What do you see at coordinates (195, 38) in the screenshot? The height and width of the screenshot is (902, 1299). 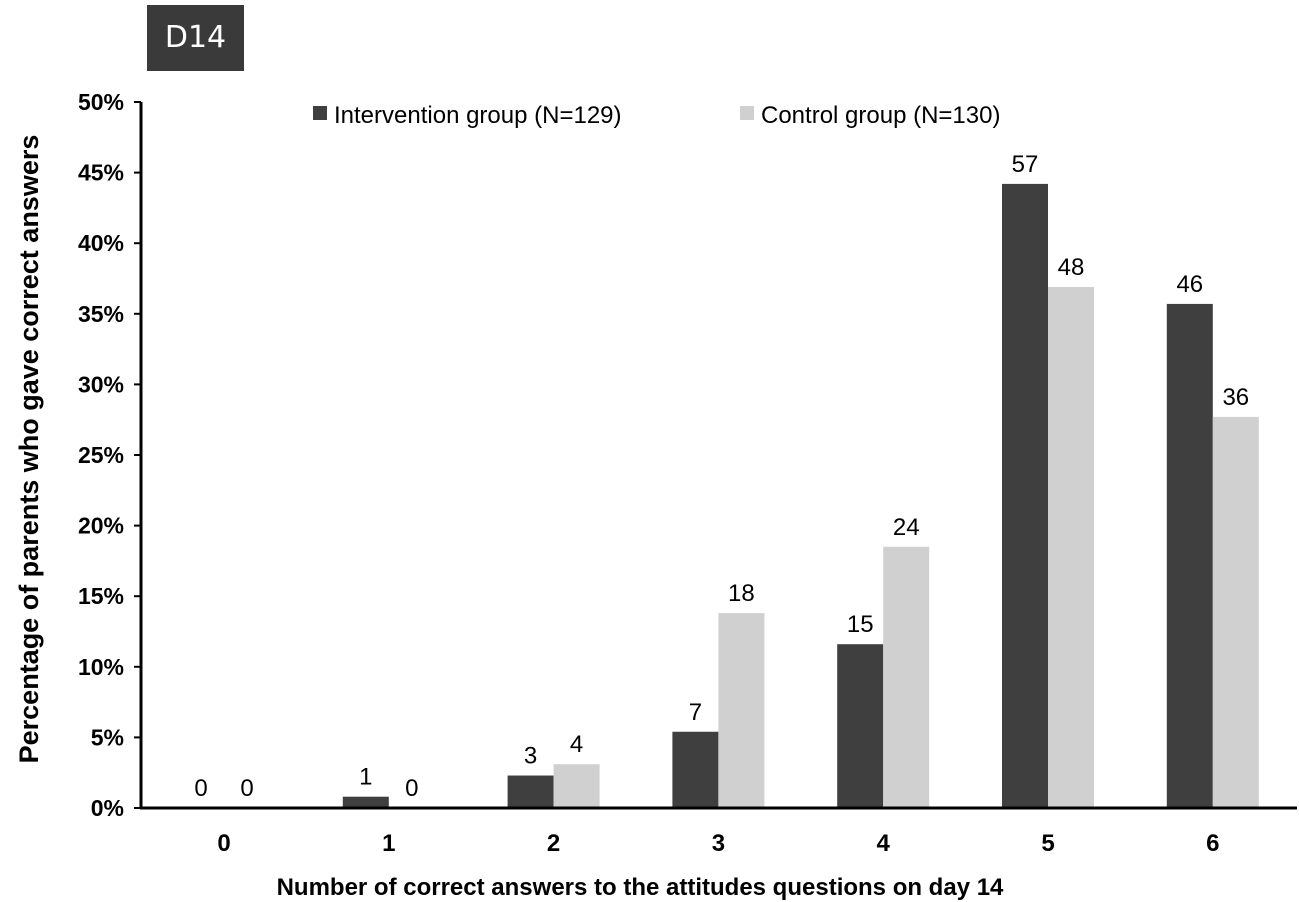 I see `panel-label: D14` at bounding box center [195, 38].